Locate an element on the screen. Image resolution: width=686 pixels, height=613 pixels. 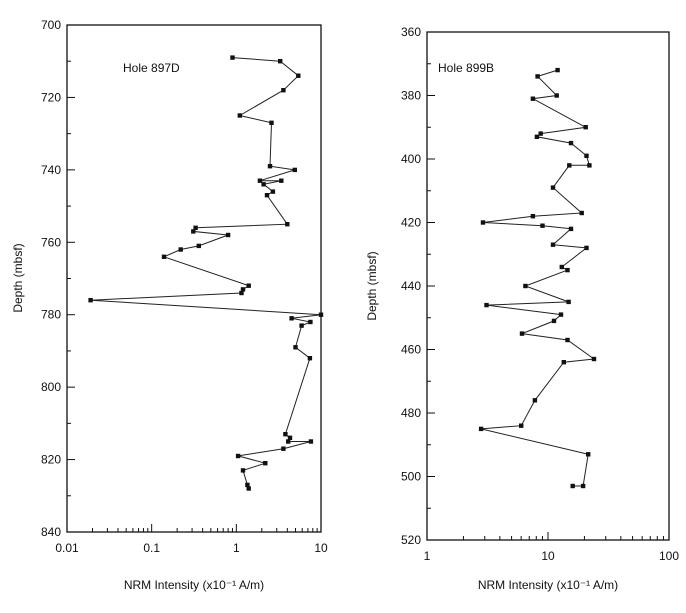
x-tick-label: 0.1 is located at coordinates (151, 548).